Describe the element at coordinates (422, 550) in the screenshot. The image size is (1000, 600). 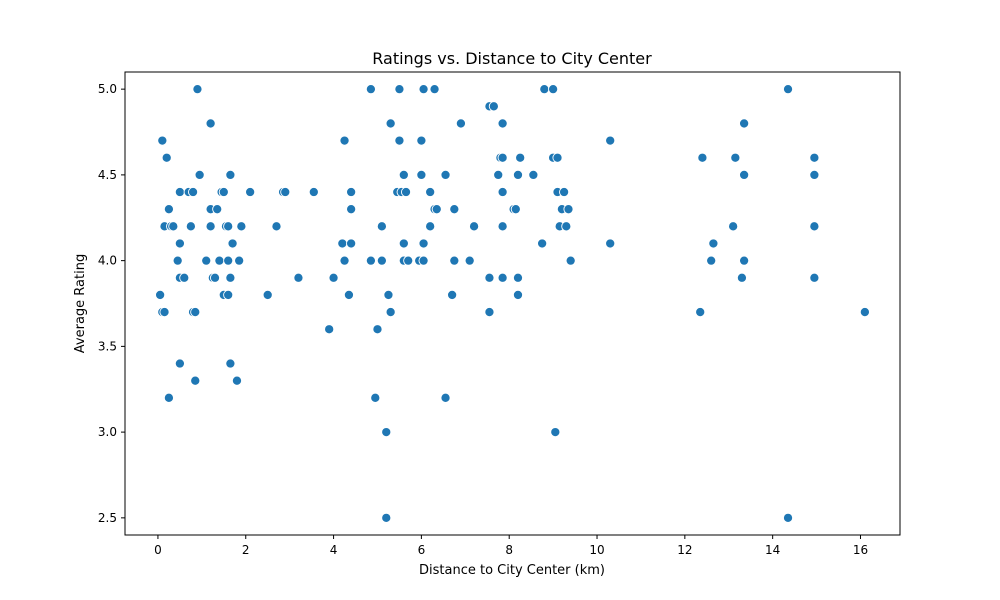
I see `x-tick-label: 6` at that location.